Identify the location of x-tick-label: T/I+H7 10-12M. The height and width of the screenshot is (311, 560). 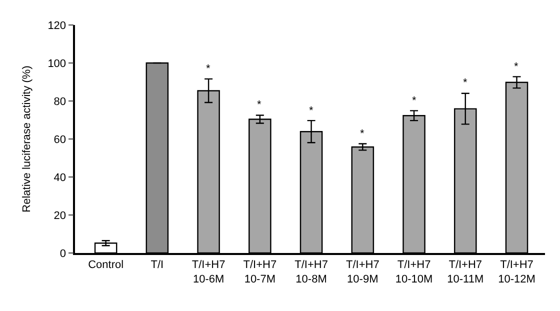
(517, 272).